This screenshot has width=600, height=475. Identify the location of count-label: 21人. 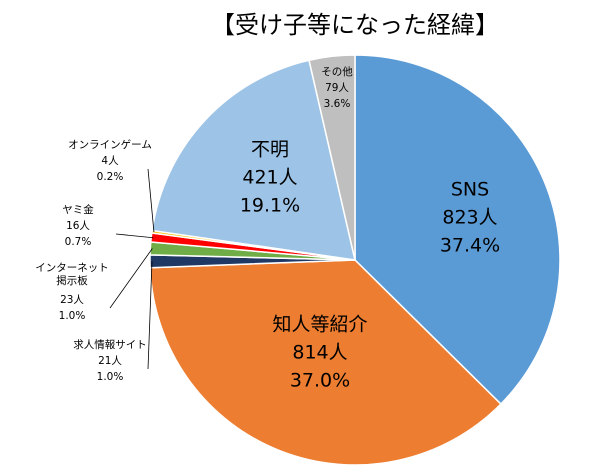
(110, 361).